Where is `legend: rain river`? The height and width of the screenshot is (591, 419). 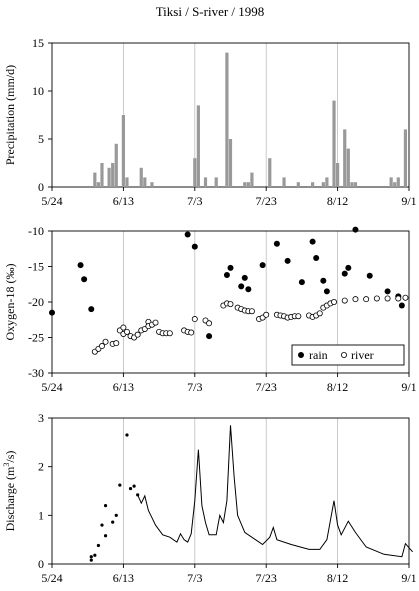 legend: rain river is located at coordinates (348, 355).